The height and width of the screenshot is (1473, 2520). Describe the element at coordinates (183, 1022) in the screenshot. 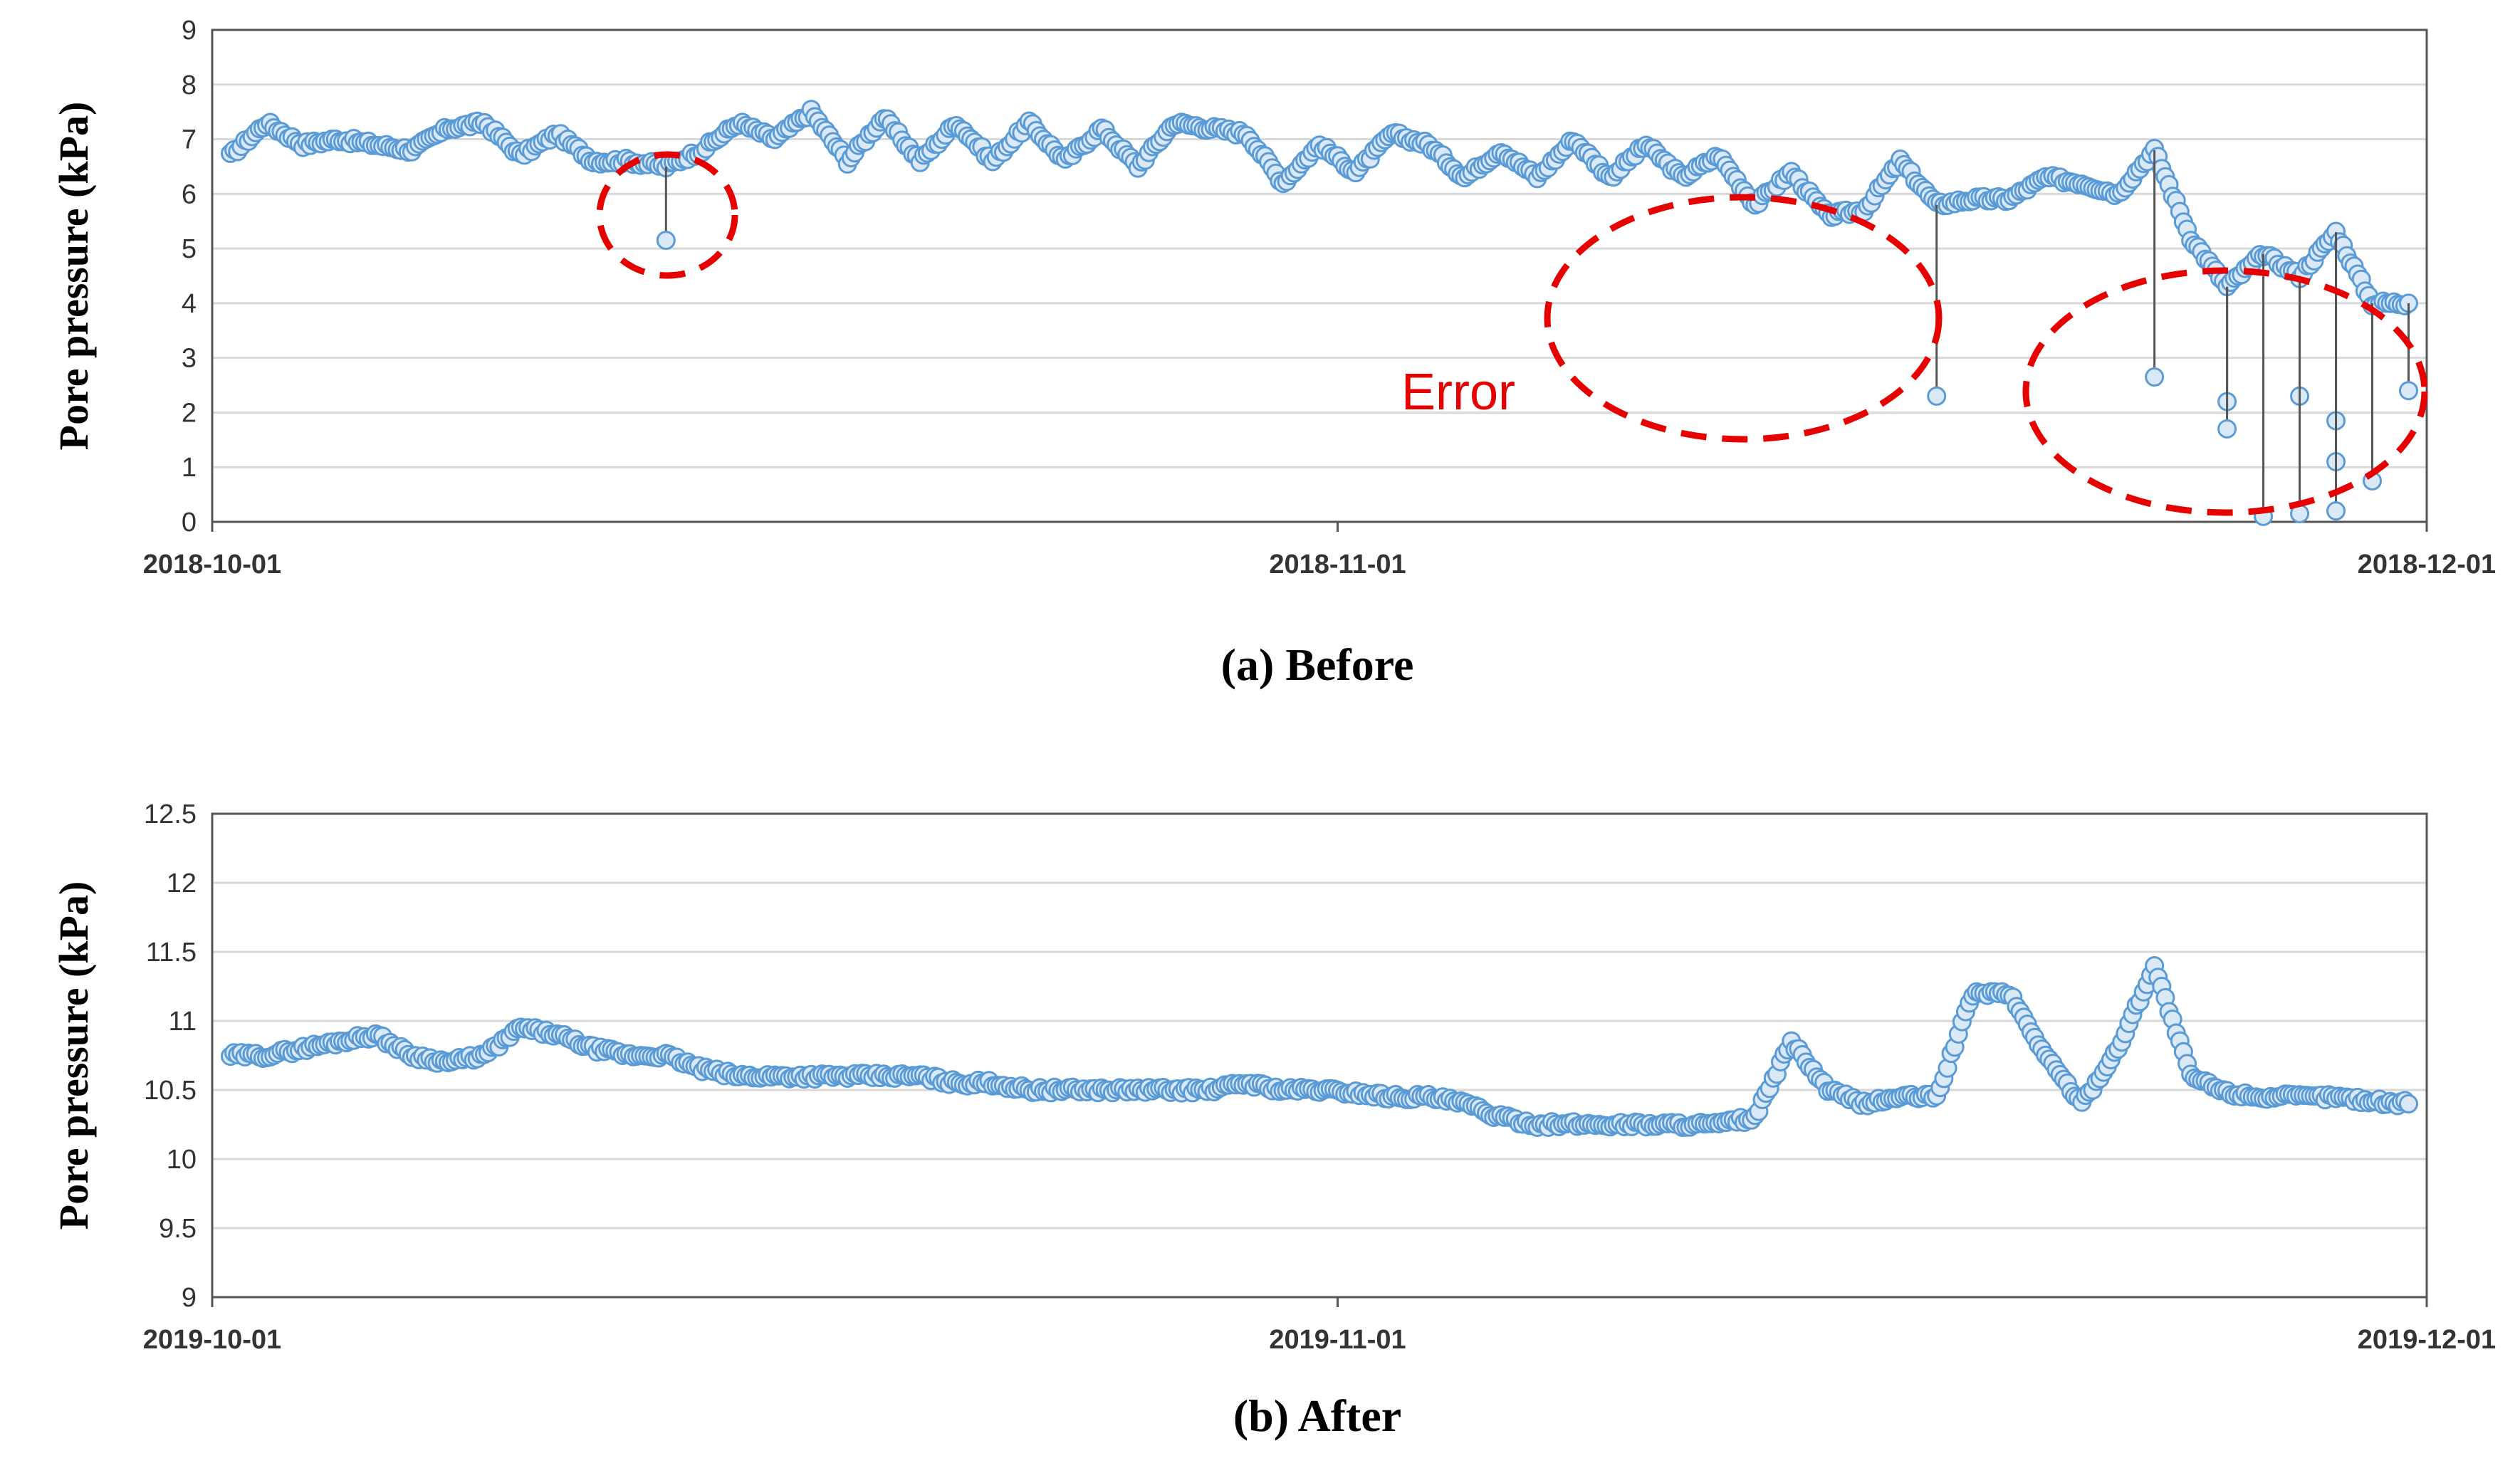

I see `y-tick-label: 11` at that location.